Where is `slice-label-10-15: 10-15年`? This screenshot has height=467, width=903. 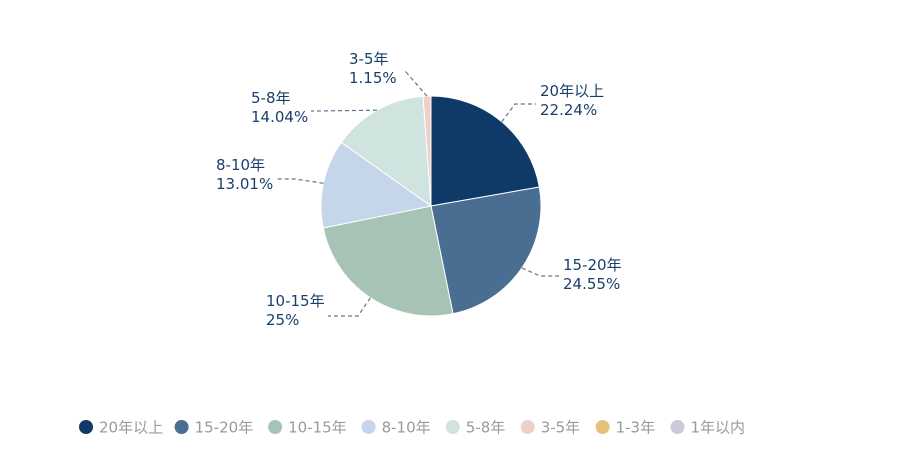 slice-label-10-15: 10-15年 is located at coordinates (295, 301).